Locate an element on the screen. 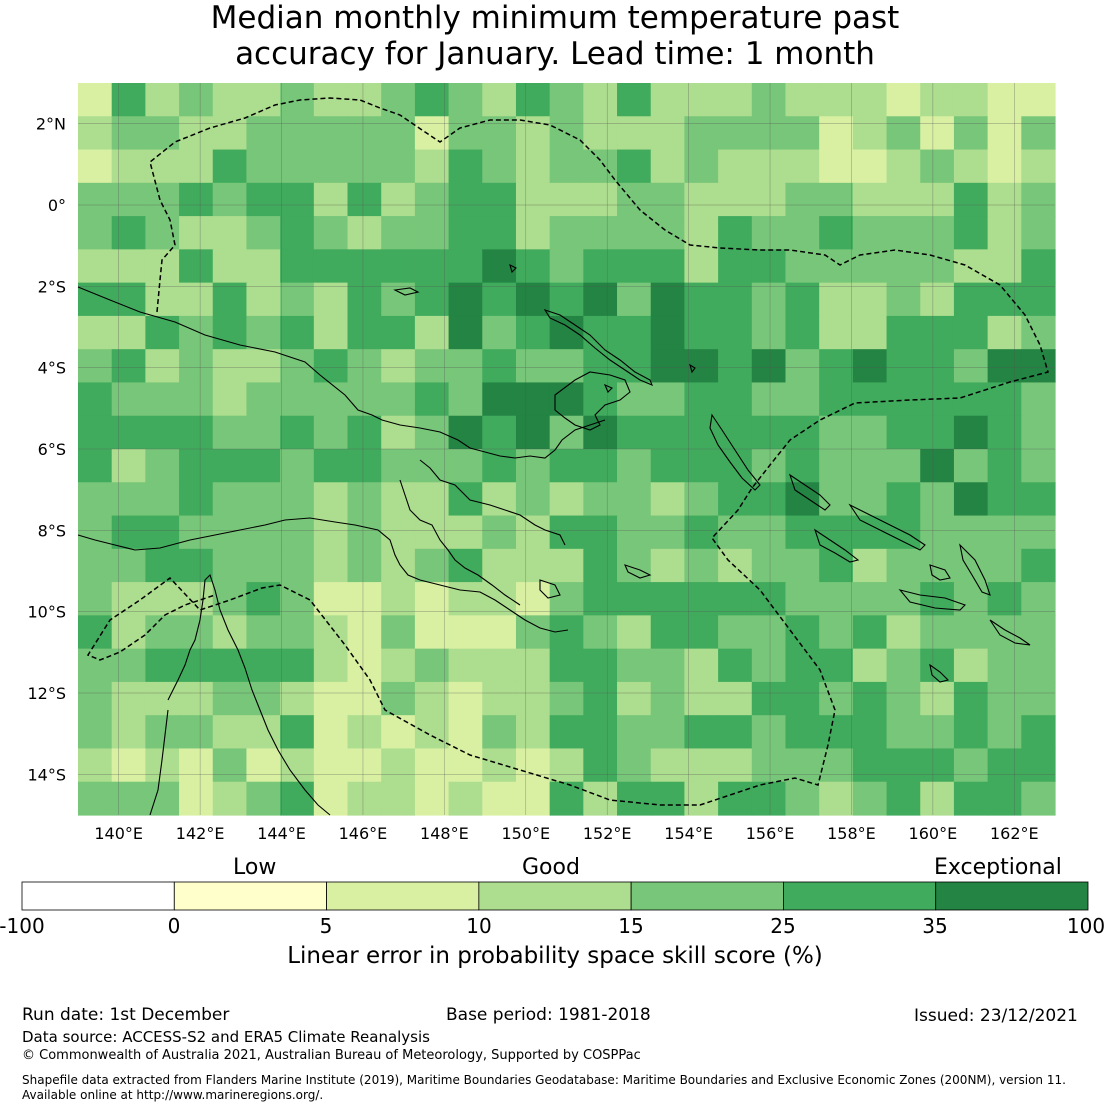  latitude-label: 6°S is located at coordinates (52, 449).